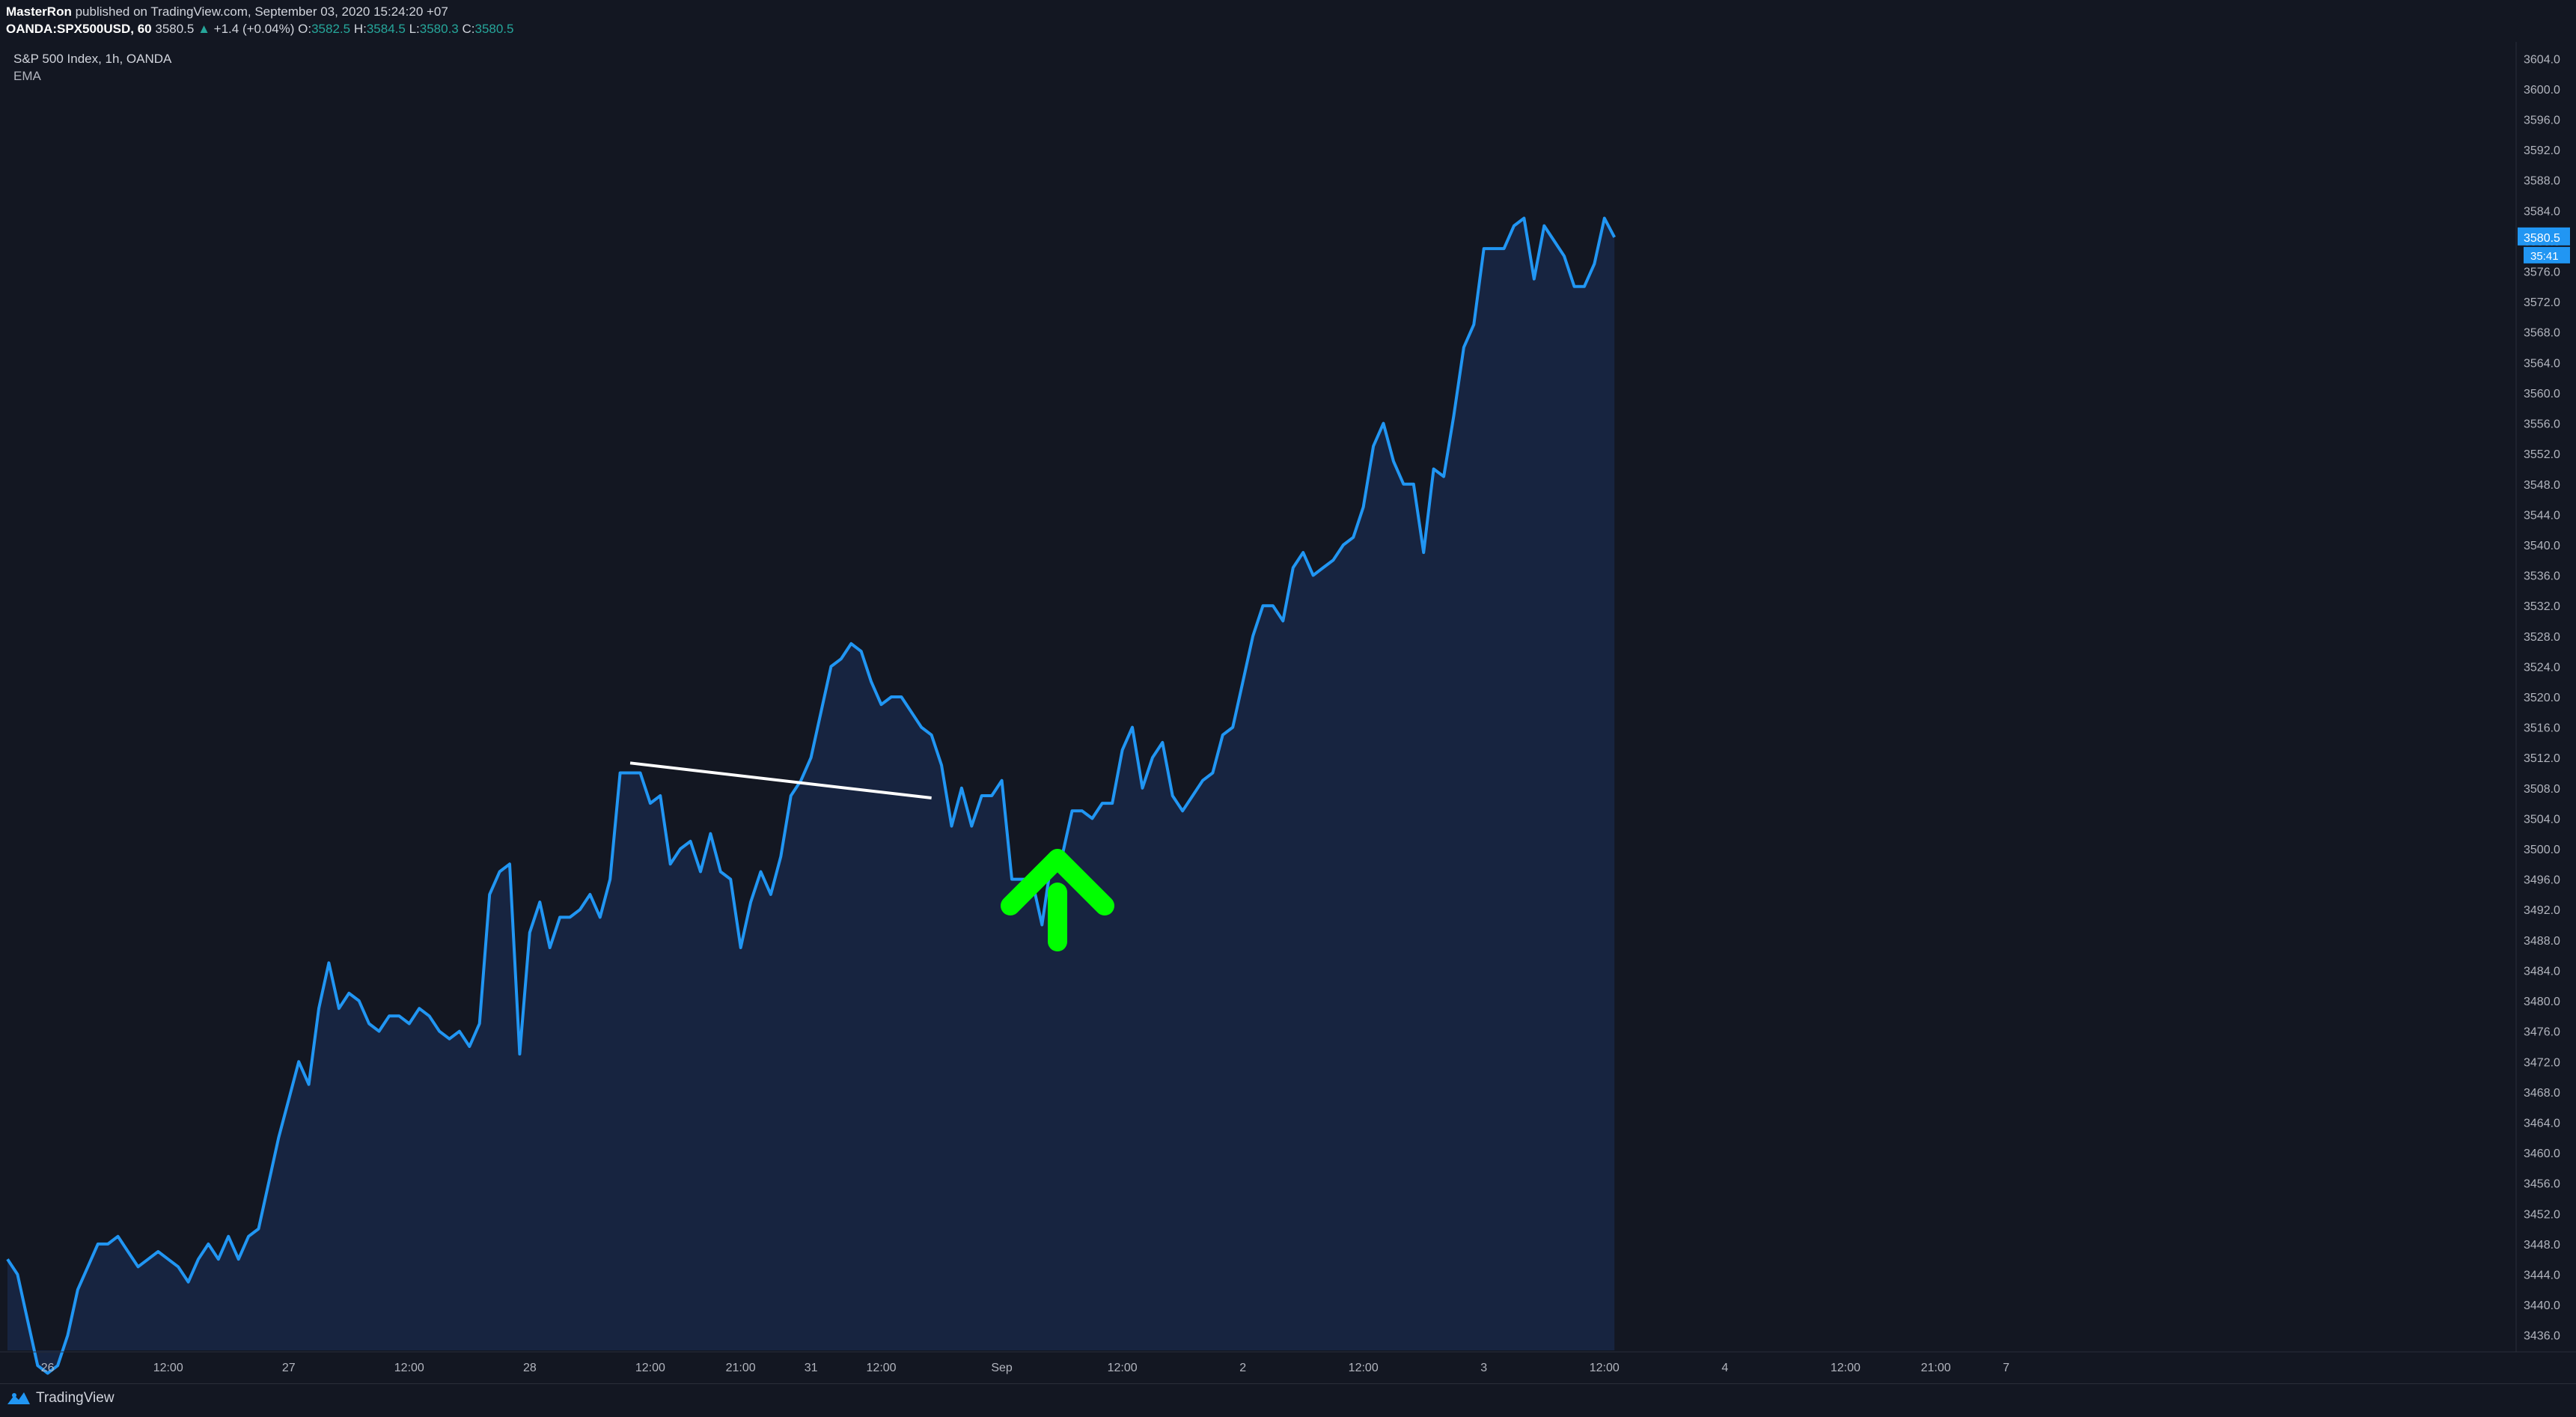 The image size is (2576, 1417). I want to click on y-tick-label: 3456.0, so click(2542, 1184).